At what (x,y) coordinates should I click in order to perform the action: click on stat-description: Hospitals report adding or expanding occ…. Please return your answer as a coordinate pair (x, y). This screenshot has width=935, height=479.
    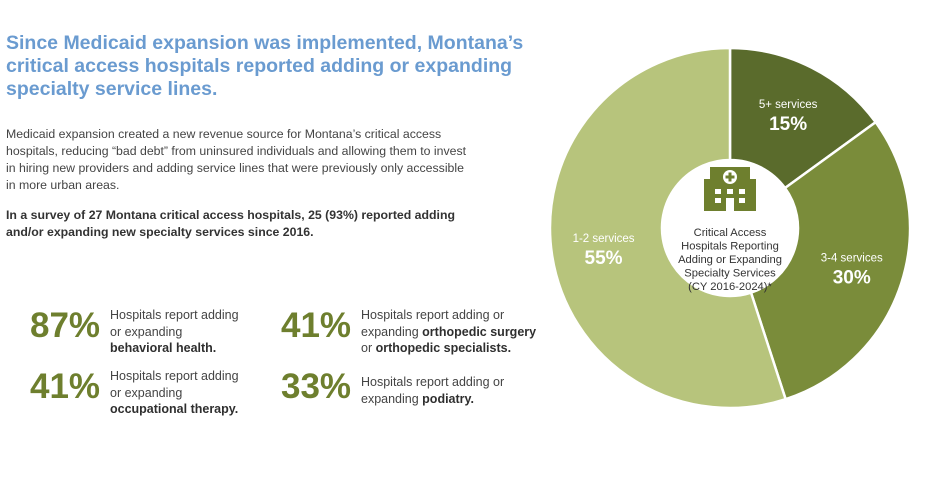
    Looking at the image, I should click on (174, 393).